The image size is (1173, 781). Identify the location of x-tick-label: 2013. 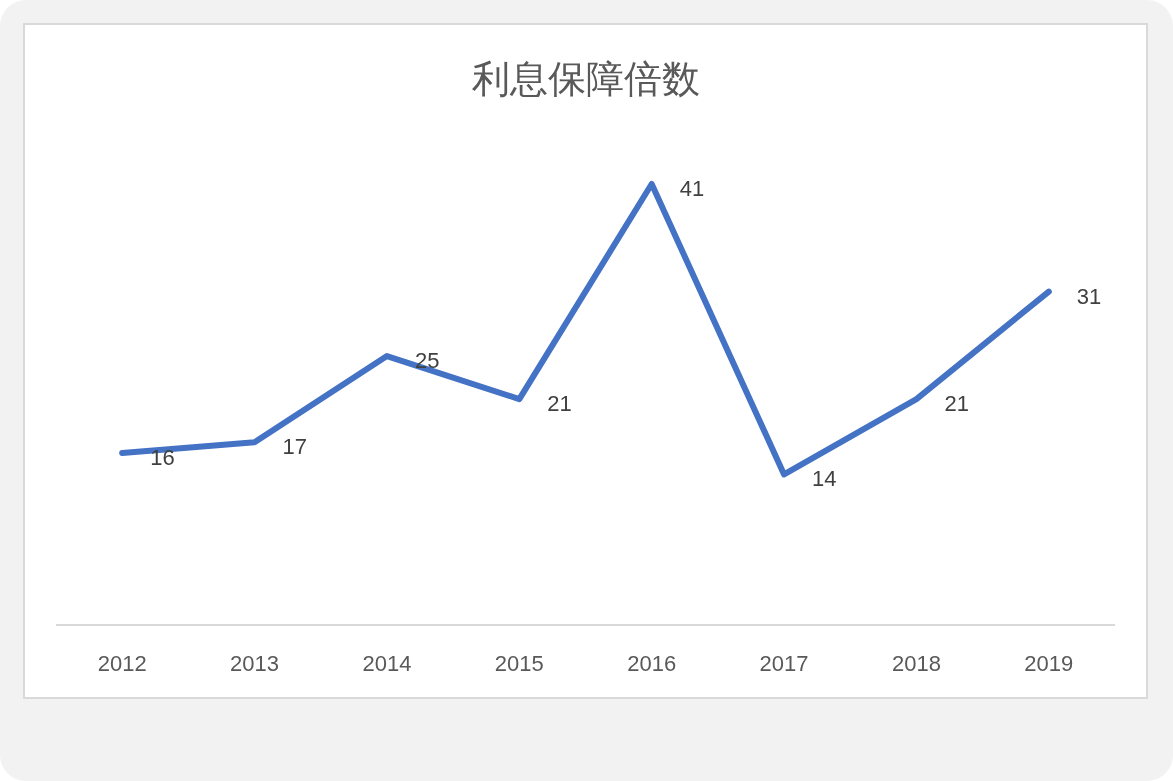
(255, 663).